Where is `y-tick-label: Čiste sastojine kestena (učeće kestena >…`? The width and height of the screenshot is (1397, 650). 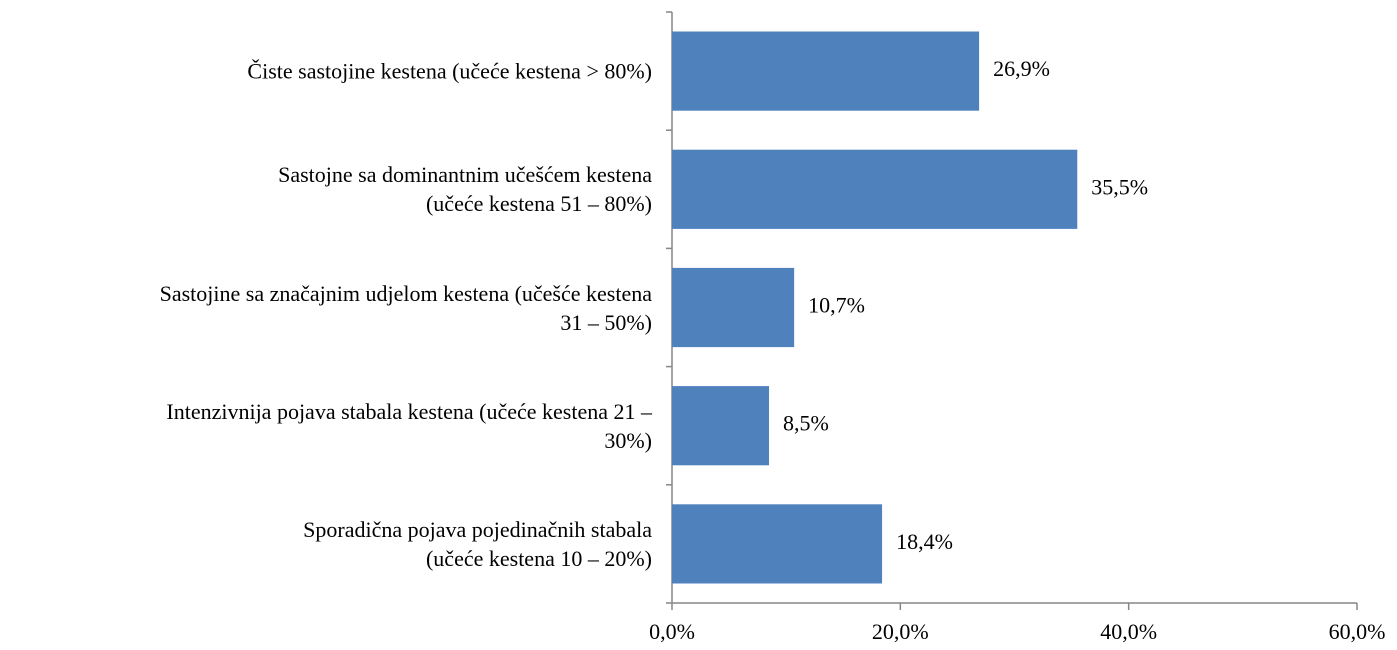
y-tick-label: Čiste sastojine kestena (učeće kestena >… is located at coordinates (449, 71).